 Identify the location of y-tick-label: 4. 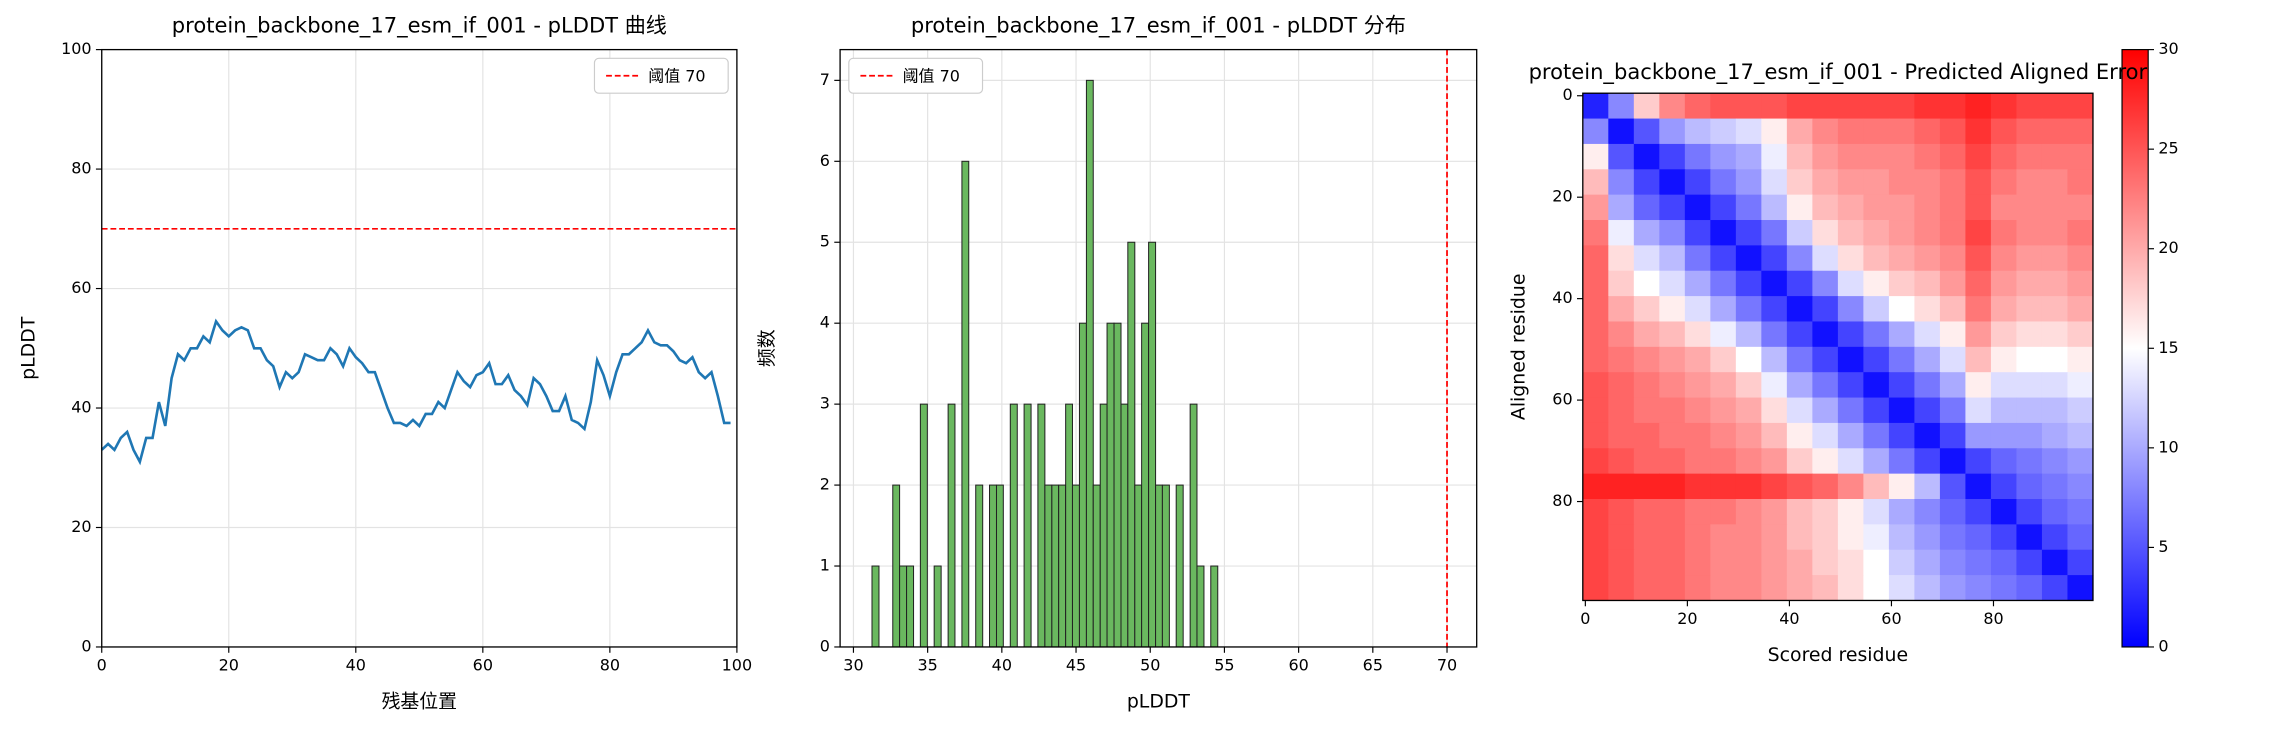
(825, 322).